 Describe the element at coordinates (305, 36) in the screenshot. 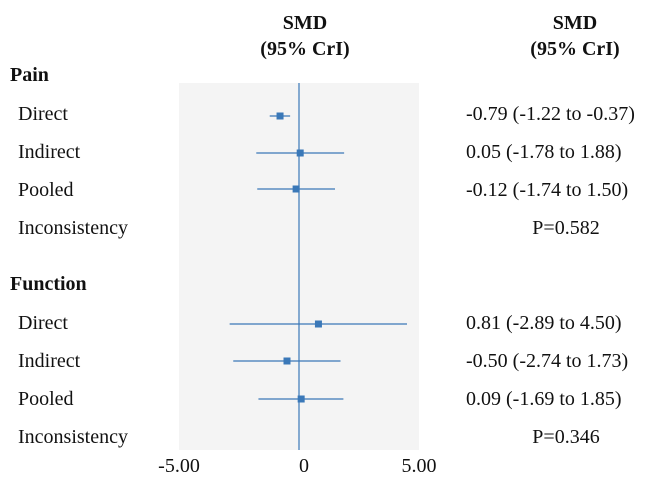

I see `plot-header: SMD (95% CrI)` at that location.